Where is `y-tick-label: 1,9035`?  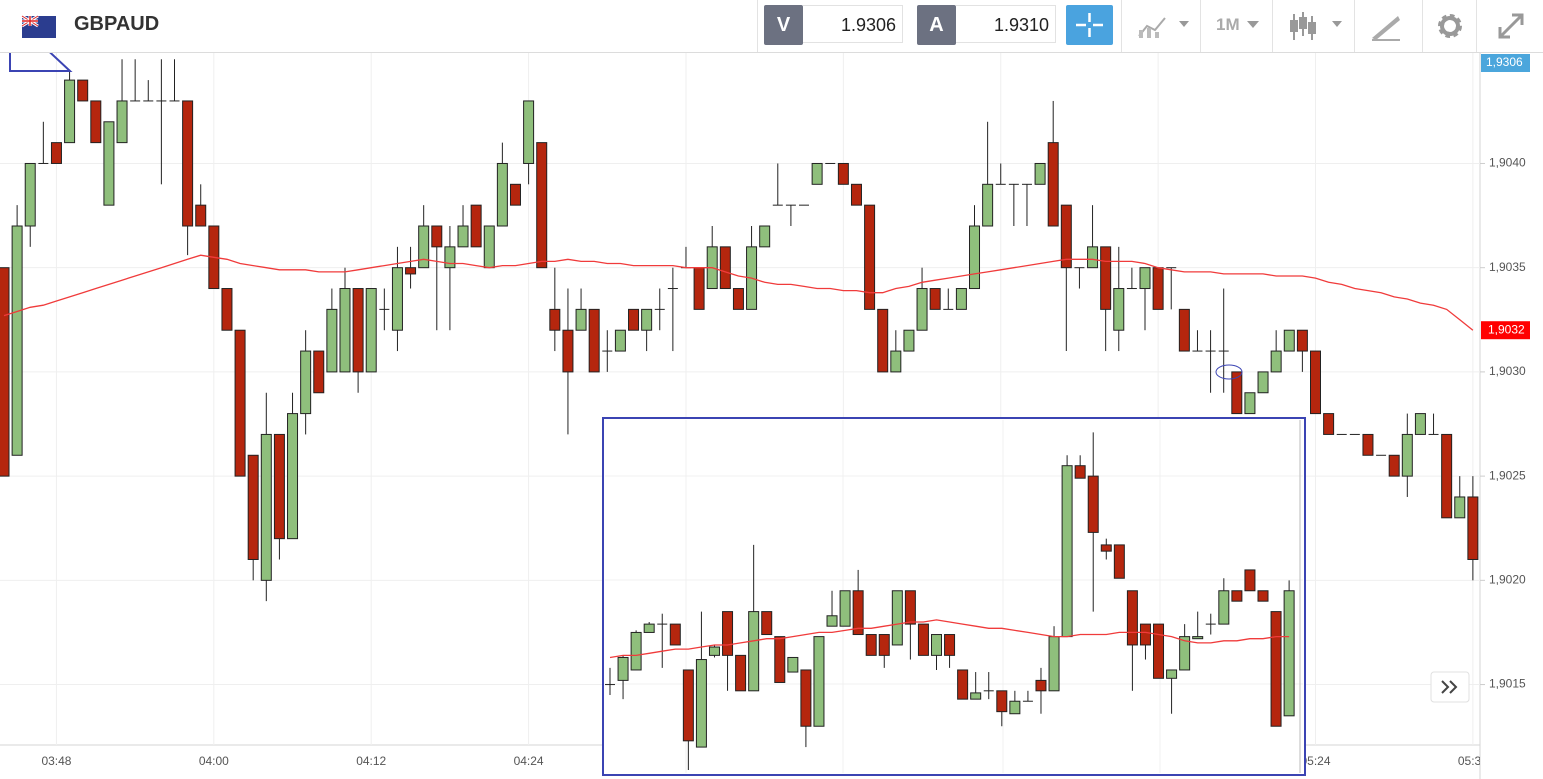
y-tick-label: 1,9035 is located at coordinates (1507, 267).